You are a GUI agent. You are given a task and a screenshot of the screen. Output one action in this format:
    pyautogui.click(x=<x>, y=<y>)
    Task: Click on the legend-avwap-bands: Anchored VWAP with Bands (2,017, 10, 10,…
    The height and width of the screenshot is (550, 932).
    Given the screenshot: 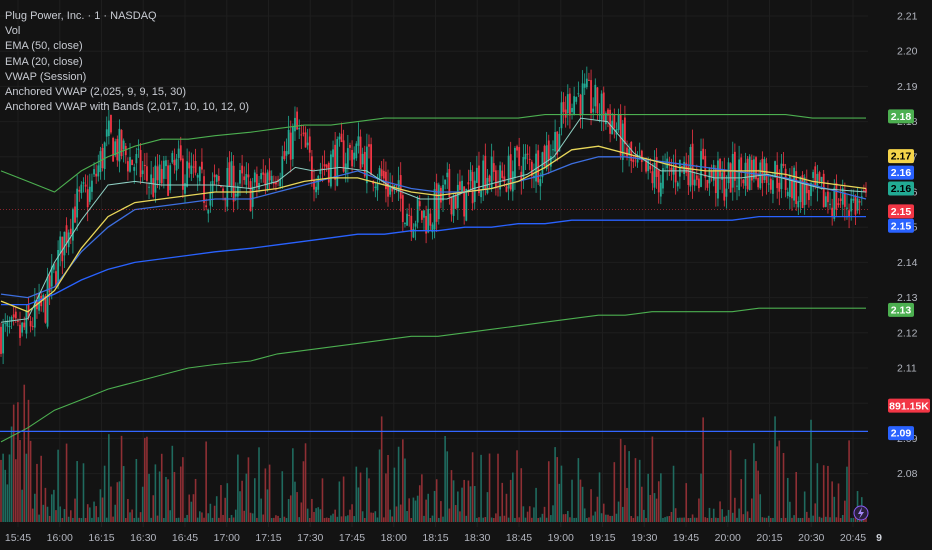 What is the action you would take?
    pyautogui.click(x=127, y=107)
    